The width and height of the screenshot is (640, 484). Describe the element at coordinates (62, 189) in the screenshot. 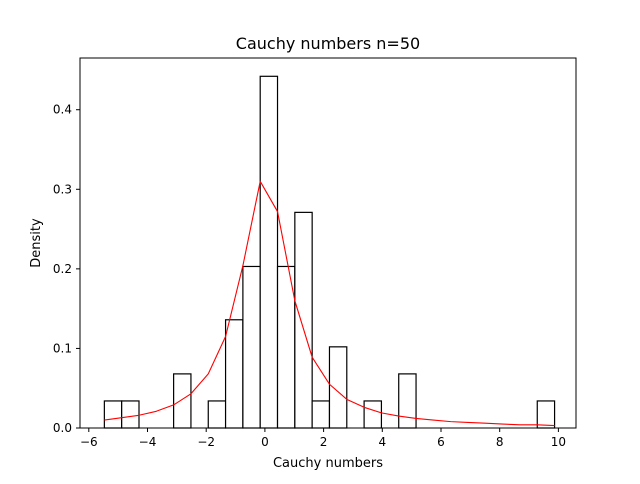

I see `y-tick-label: 0.3` at that location.